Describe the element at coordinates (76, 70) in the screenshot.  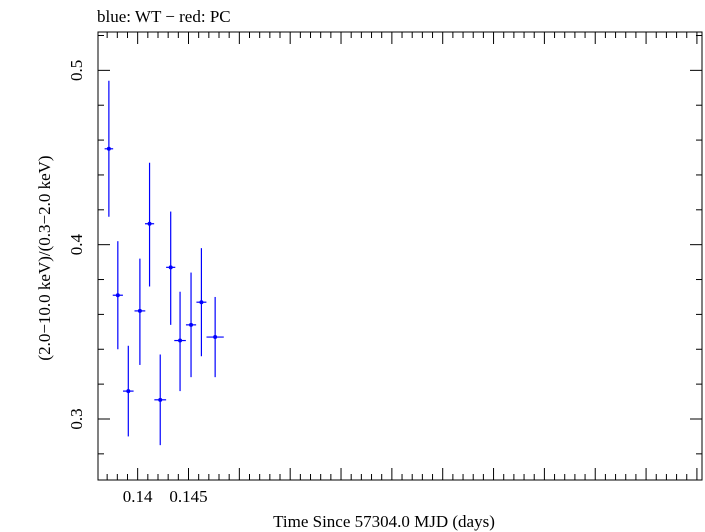
I see `y-tick-label: 0.5` at that location.